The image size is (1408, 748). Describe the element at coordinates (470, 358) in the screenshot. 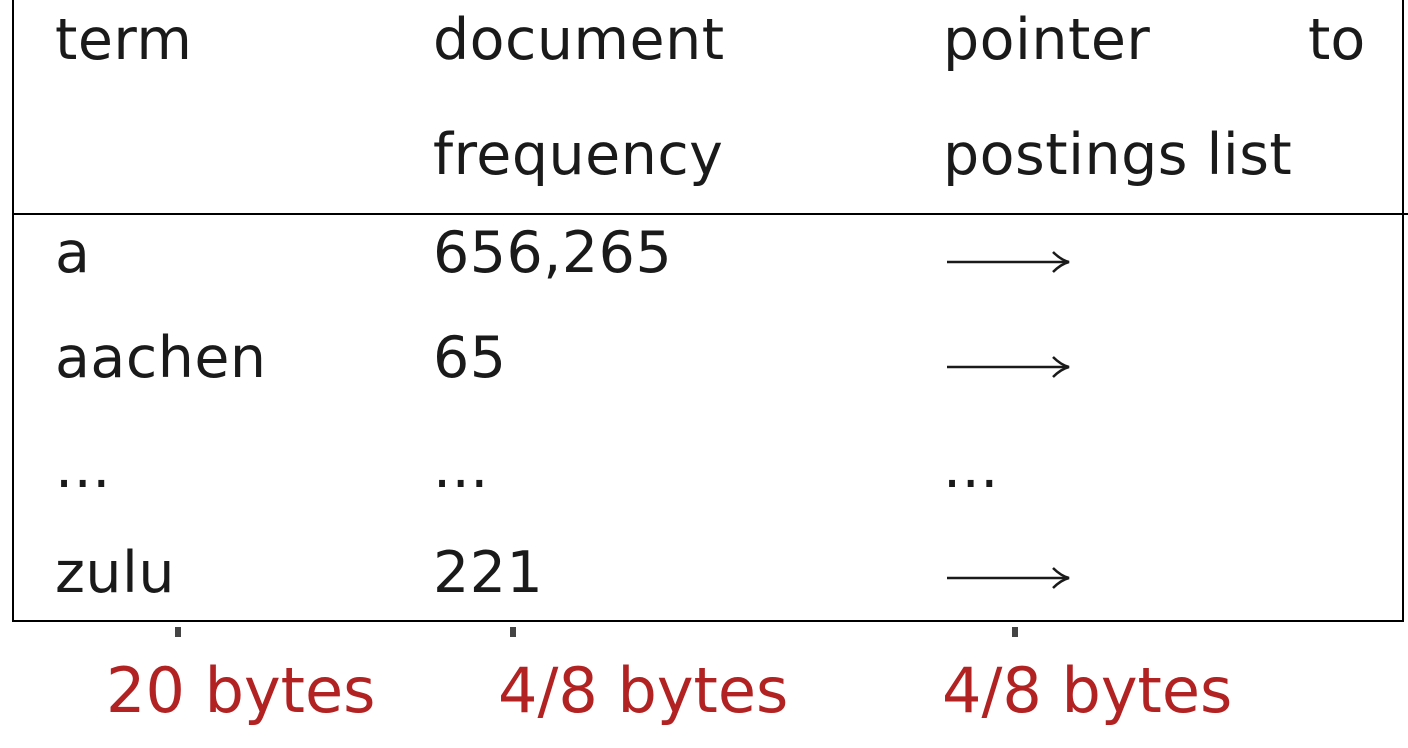

I see `row-frequency: 65` at that location.